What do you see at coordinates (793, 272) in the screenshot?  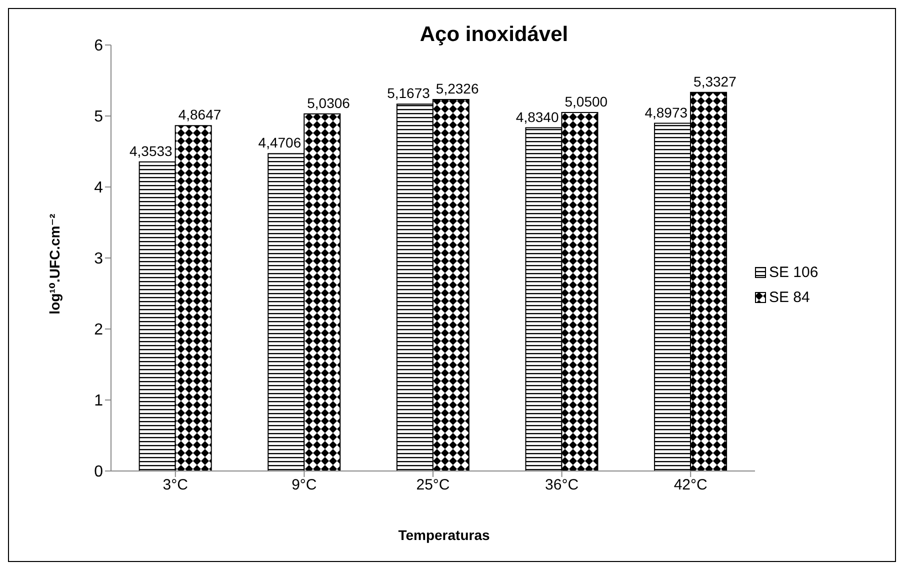 I see `legend-label: SE 106` at bounding box center [793, 272].